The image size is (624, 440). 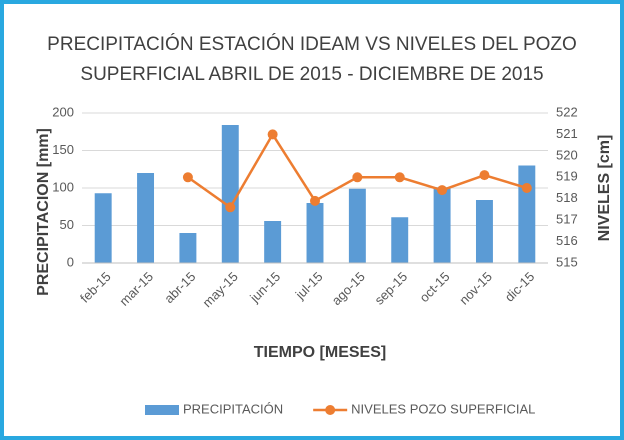 What do you see at coordinates (43, 212) in the screenshot?
I see `y-axis-label: PRECIPITACION [mm]` at bounding box center [43, 212].